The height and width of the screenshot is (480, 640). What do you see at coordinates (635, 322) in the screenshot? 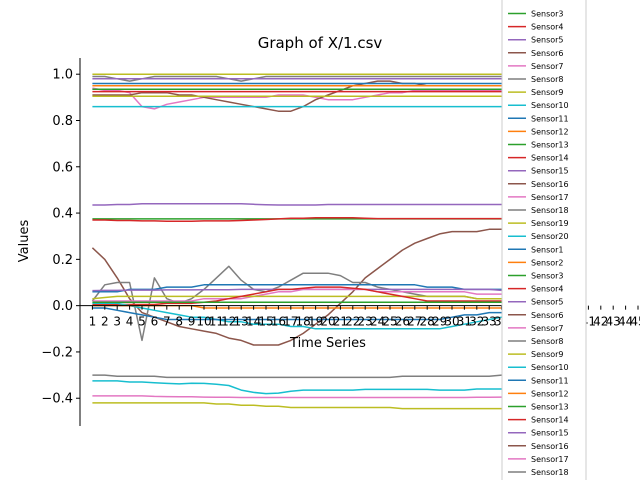
I see `x-tick-label: 45` at bounding box center [635, 322].